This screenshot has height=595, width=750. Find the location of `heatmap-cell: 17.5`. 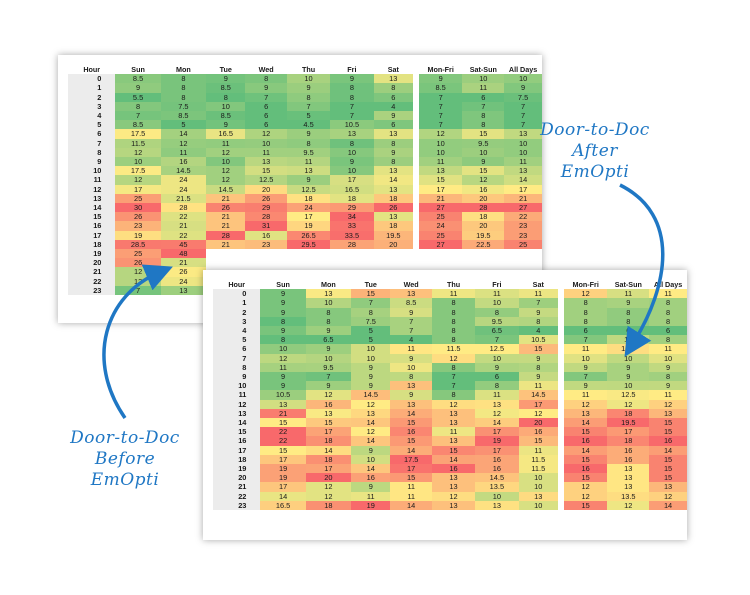

heatmap-cell: 17.5 is located at coordinates (138, 134).